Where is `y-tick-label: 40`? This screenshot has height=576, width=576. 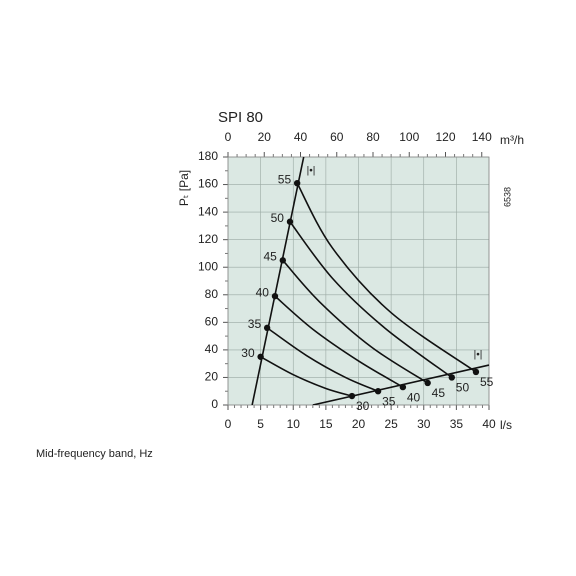 y-tick-label: 40 is located at coordinates (212, 349).